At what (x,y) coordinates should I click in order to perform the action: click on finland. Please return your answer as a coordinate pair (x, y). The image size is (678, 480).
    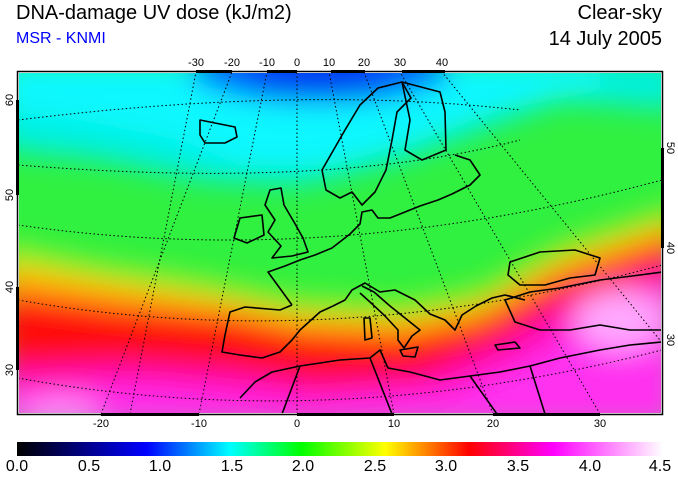
    Looking at the image, I should click on (424, 121).